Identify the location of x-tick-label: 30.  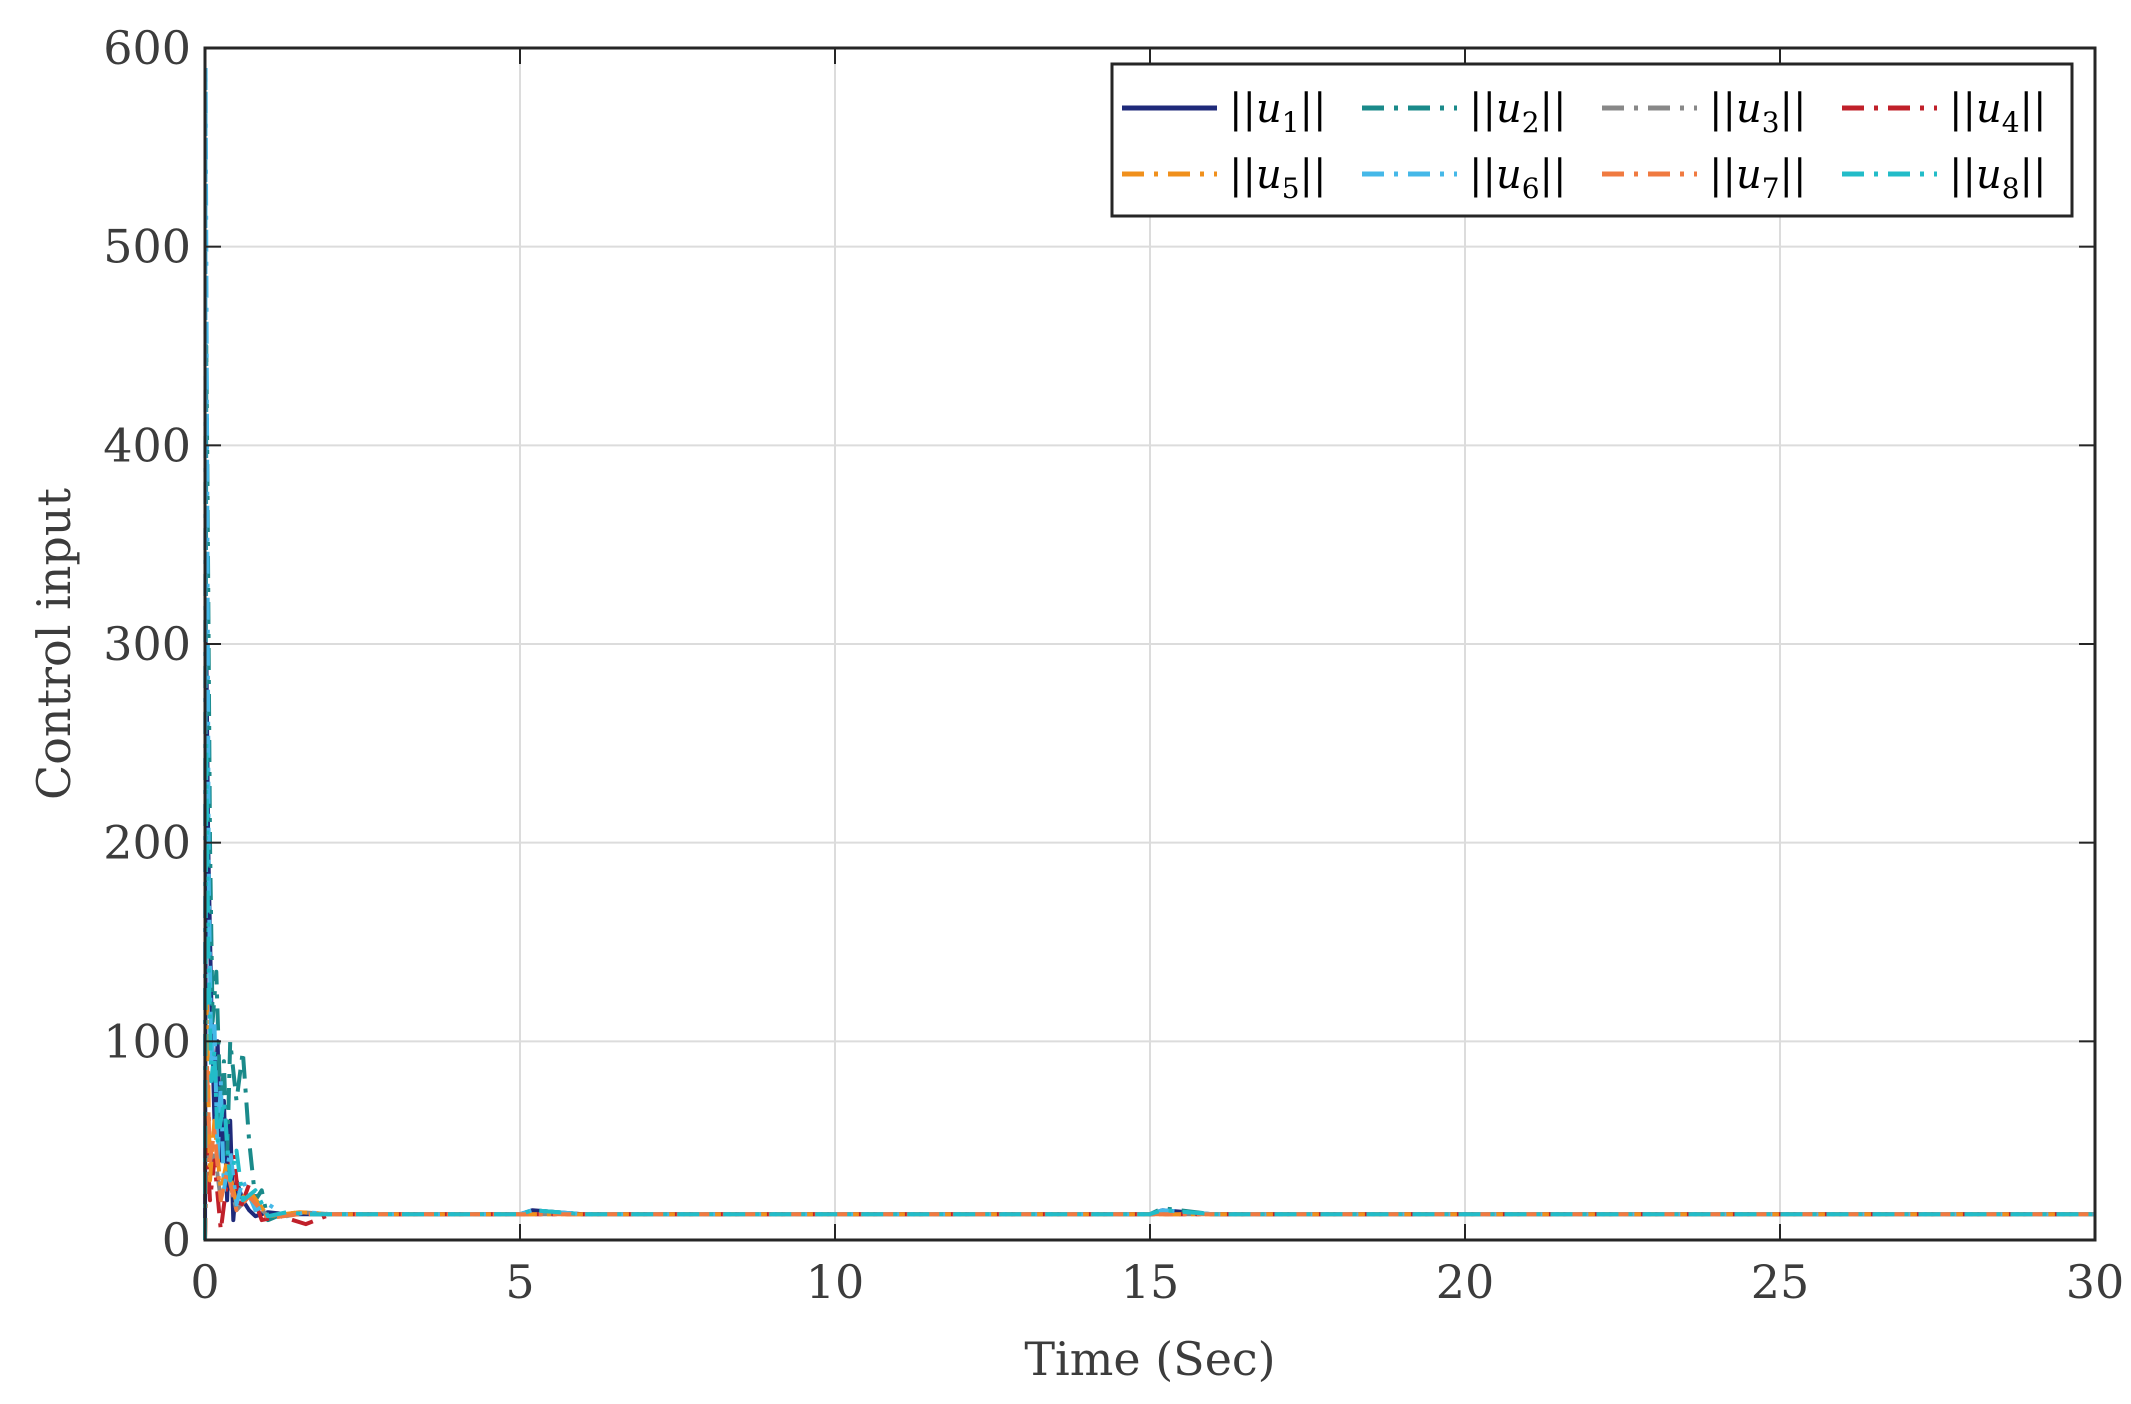
(2095, 1282).